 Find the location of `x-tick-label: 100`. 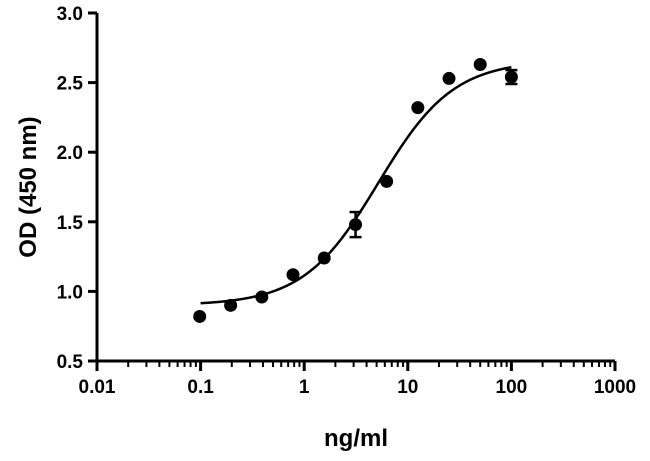

x-tick-label: 100 is located at coordinates (512, 387).